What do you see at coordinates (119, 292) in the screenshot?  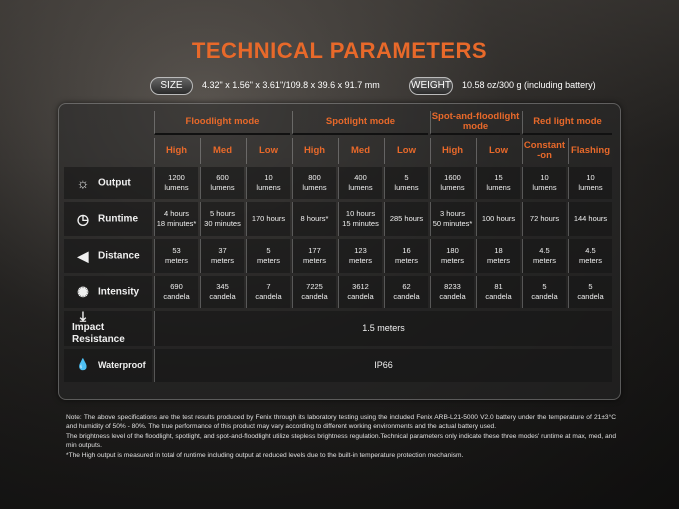 I see `row-label: Intensity` at bounding box center [119, 292].